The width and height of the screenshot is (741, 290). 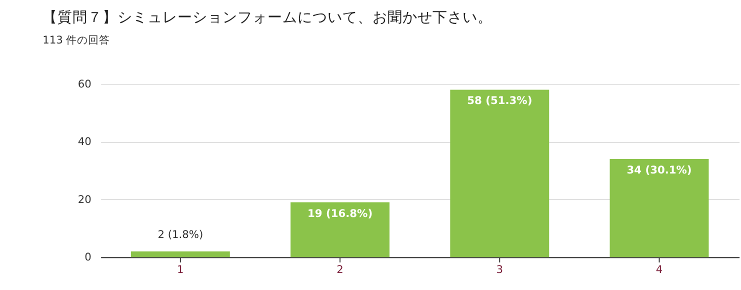 What do you see at coordinates (180, 269) in the screenshot?
I see `x-tick-label: 1` at bounding box center [180, 269].